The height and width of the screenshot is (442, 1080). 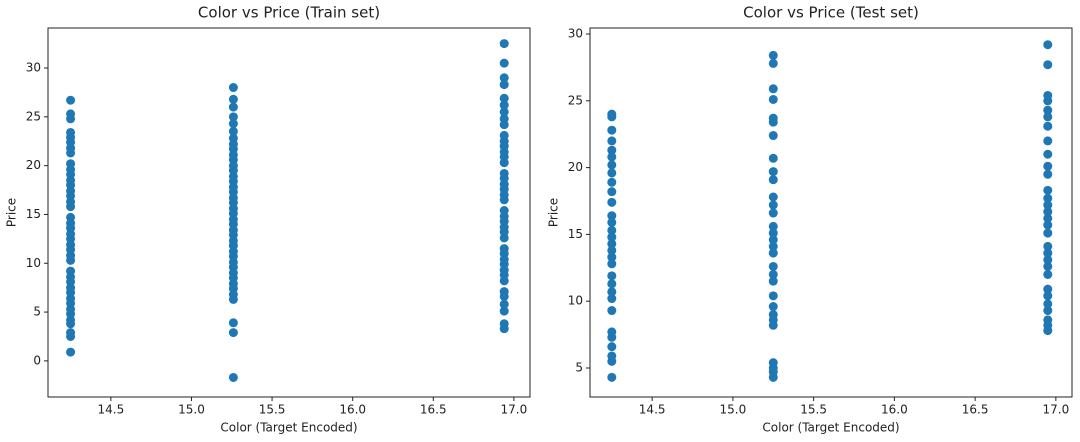 I want to click on y-tick-label: 20, so click(x=575, y=167).